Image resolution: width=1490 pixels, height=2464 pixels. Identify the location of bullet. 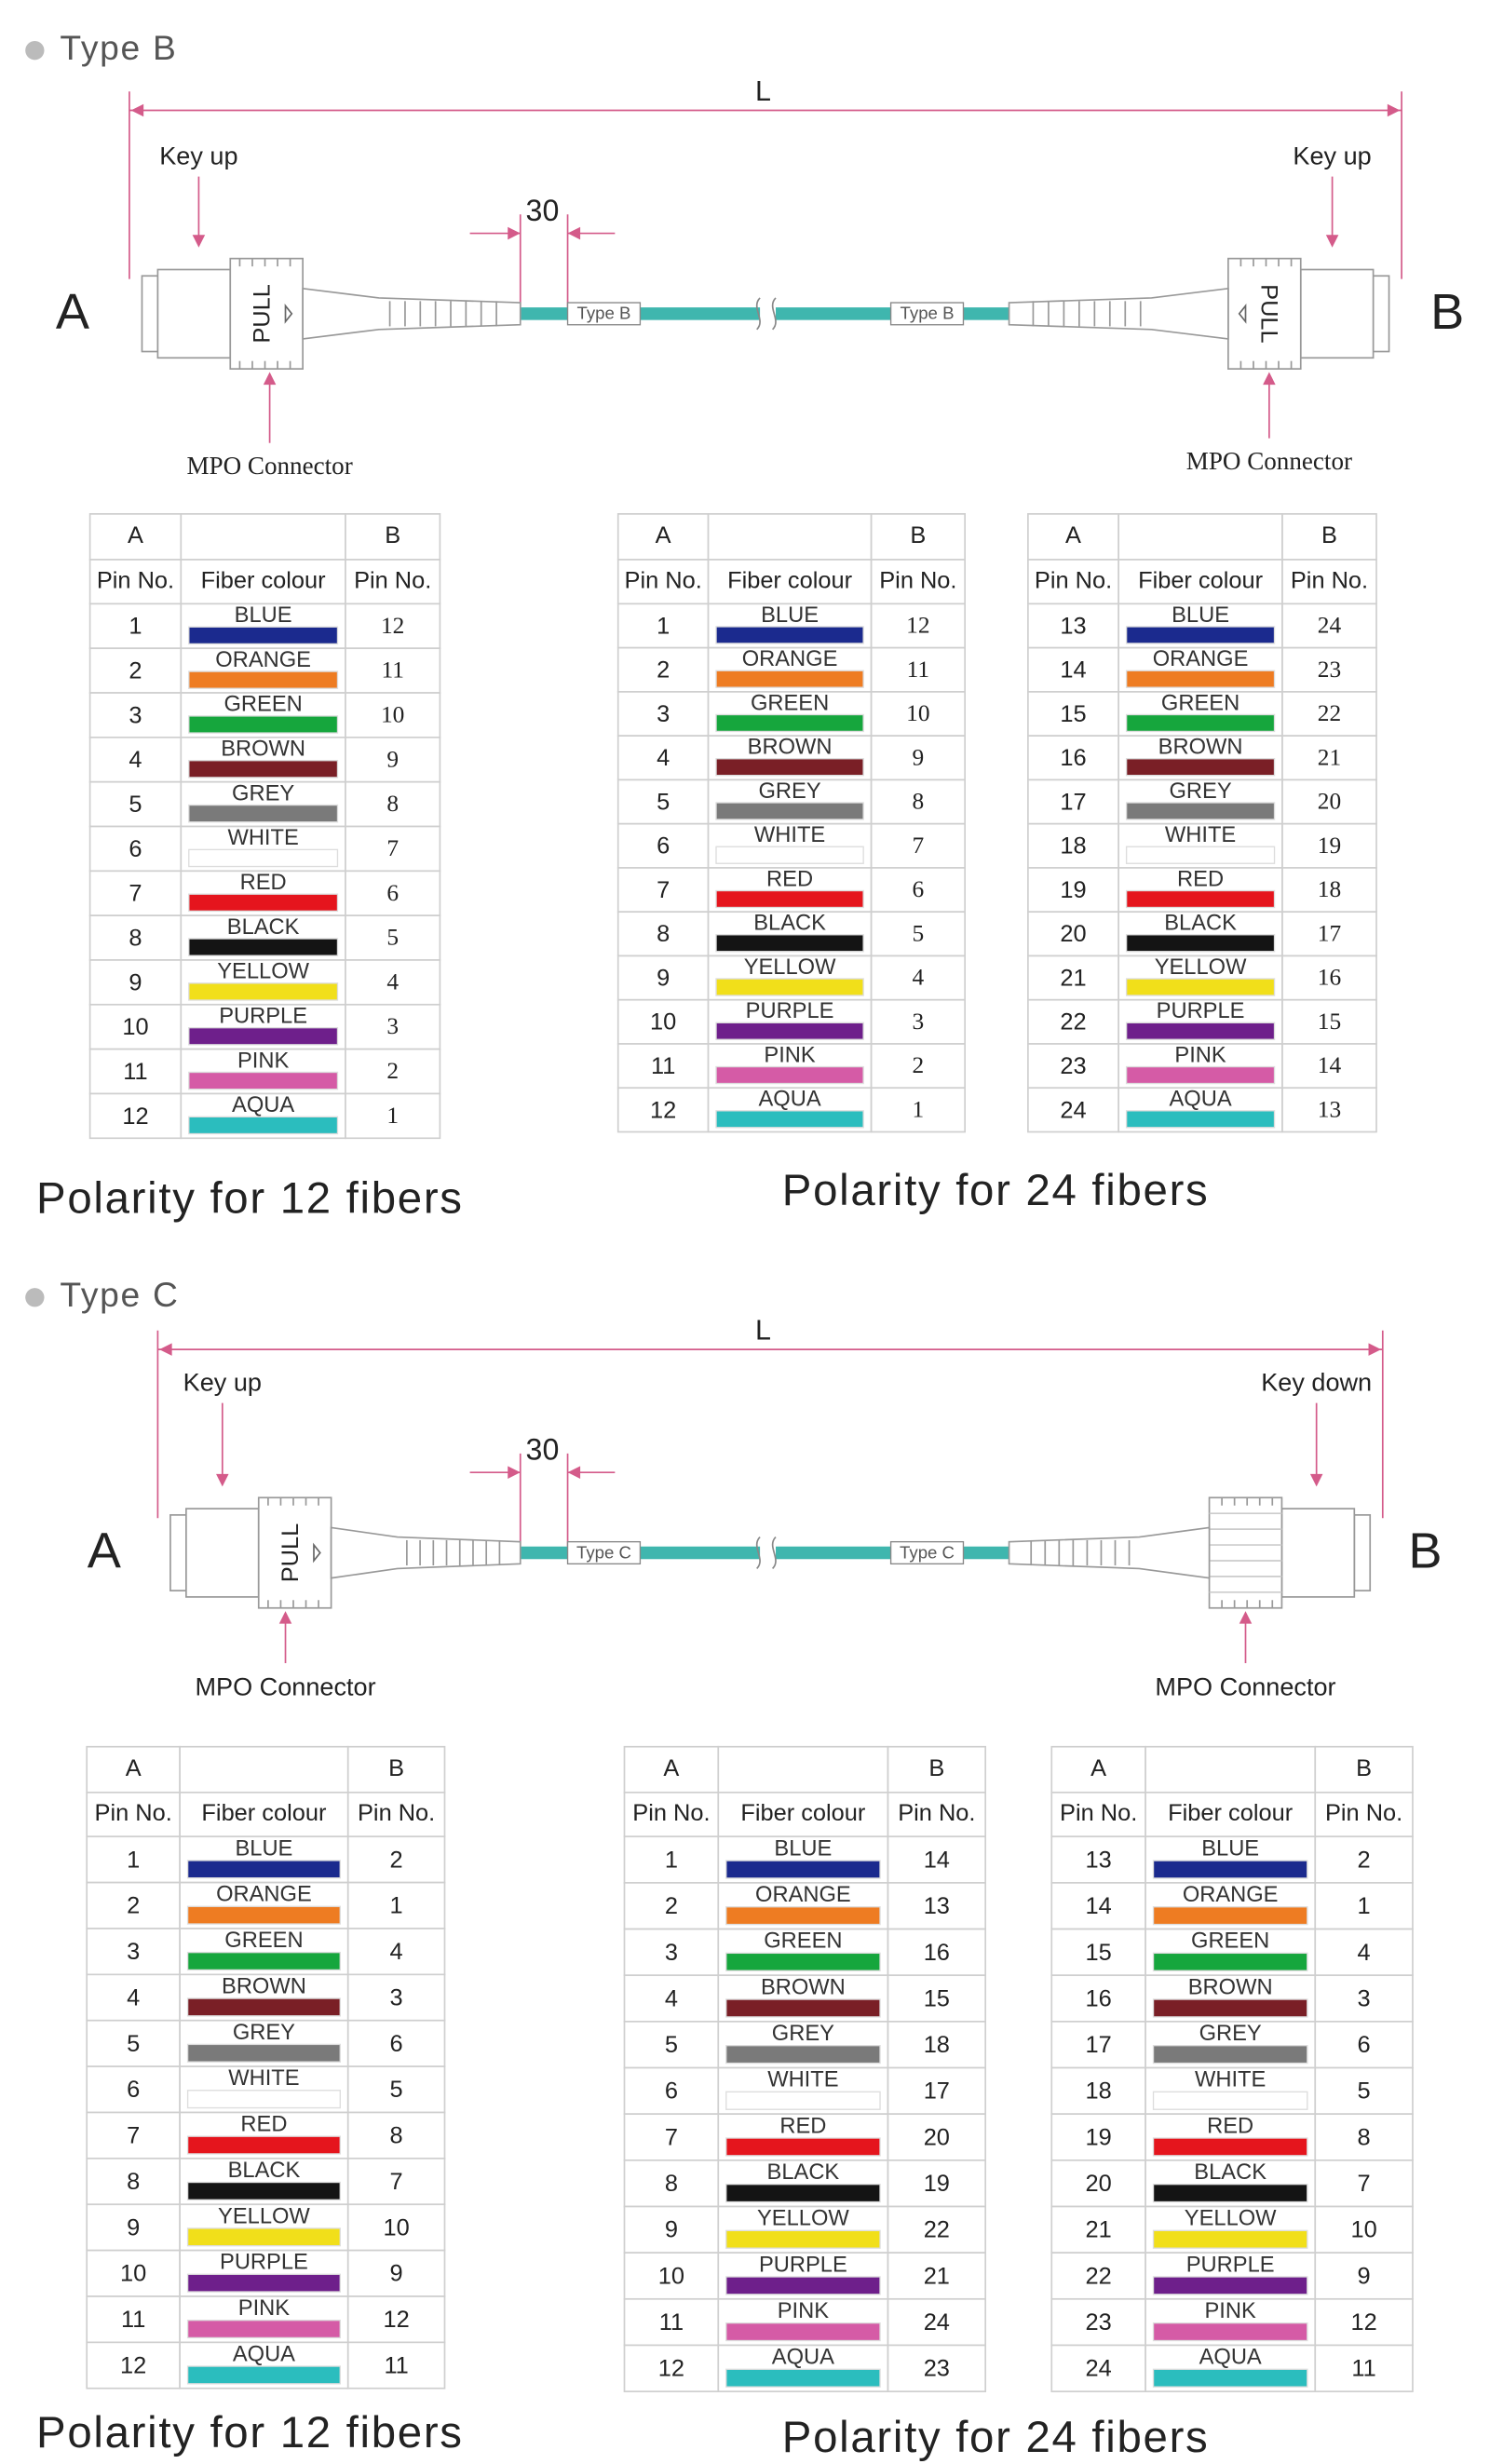
(35, 1297).